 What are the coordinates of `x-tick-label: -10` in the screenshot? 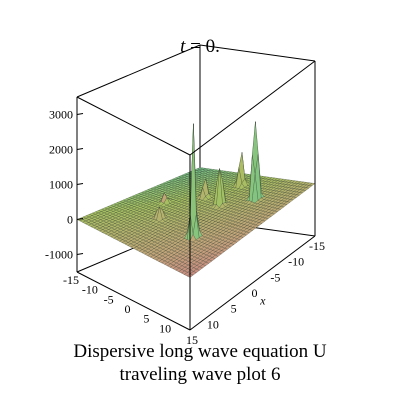 It's located at (296, 262).